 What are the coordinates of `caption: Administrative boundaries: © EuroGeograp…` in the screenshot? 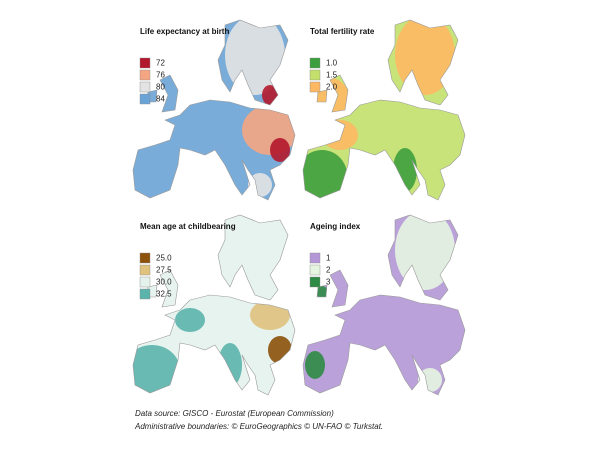 It's located at (258, 426).